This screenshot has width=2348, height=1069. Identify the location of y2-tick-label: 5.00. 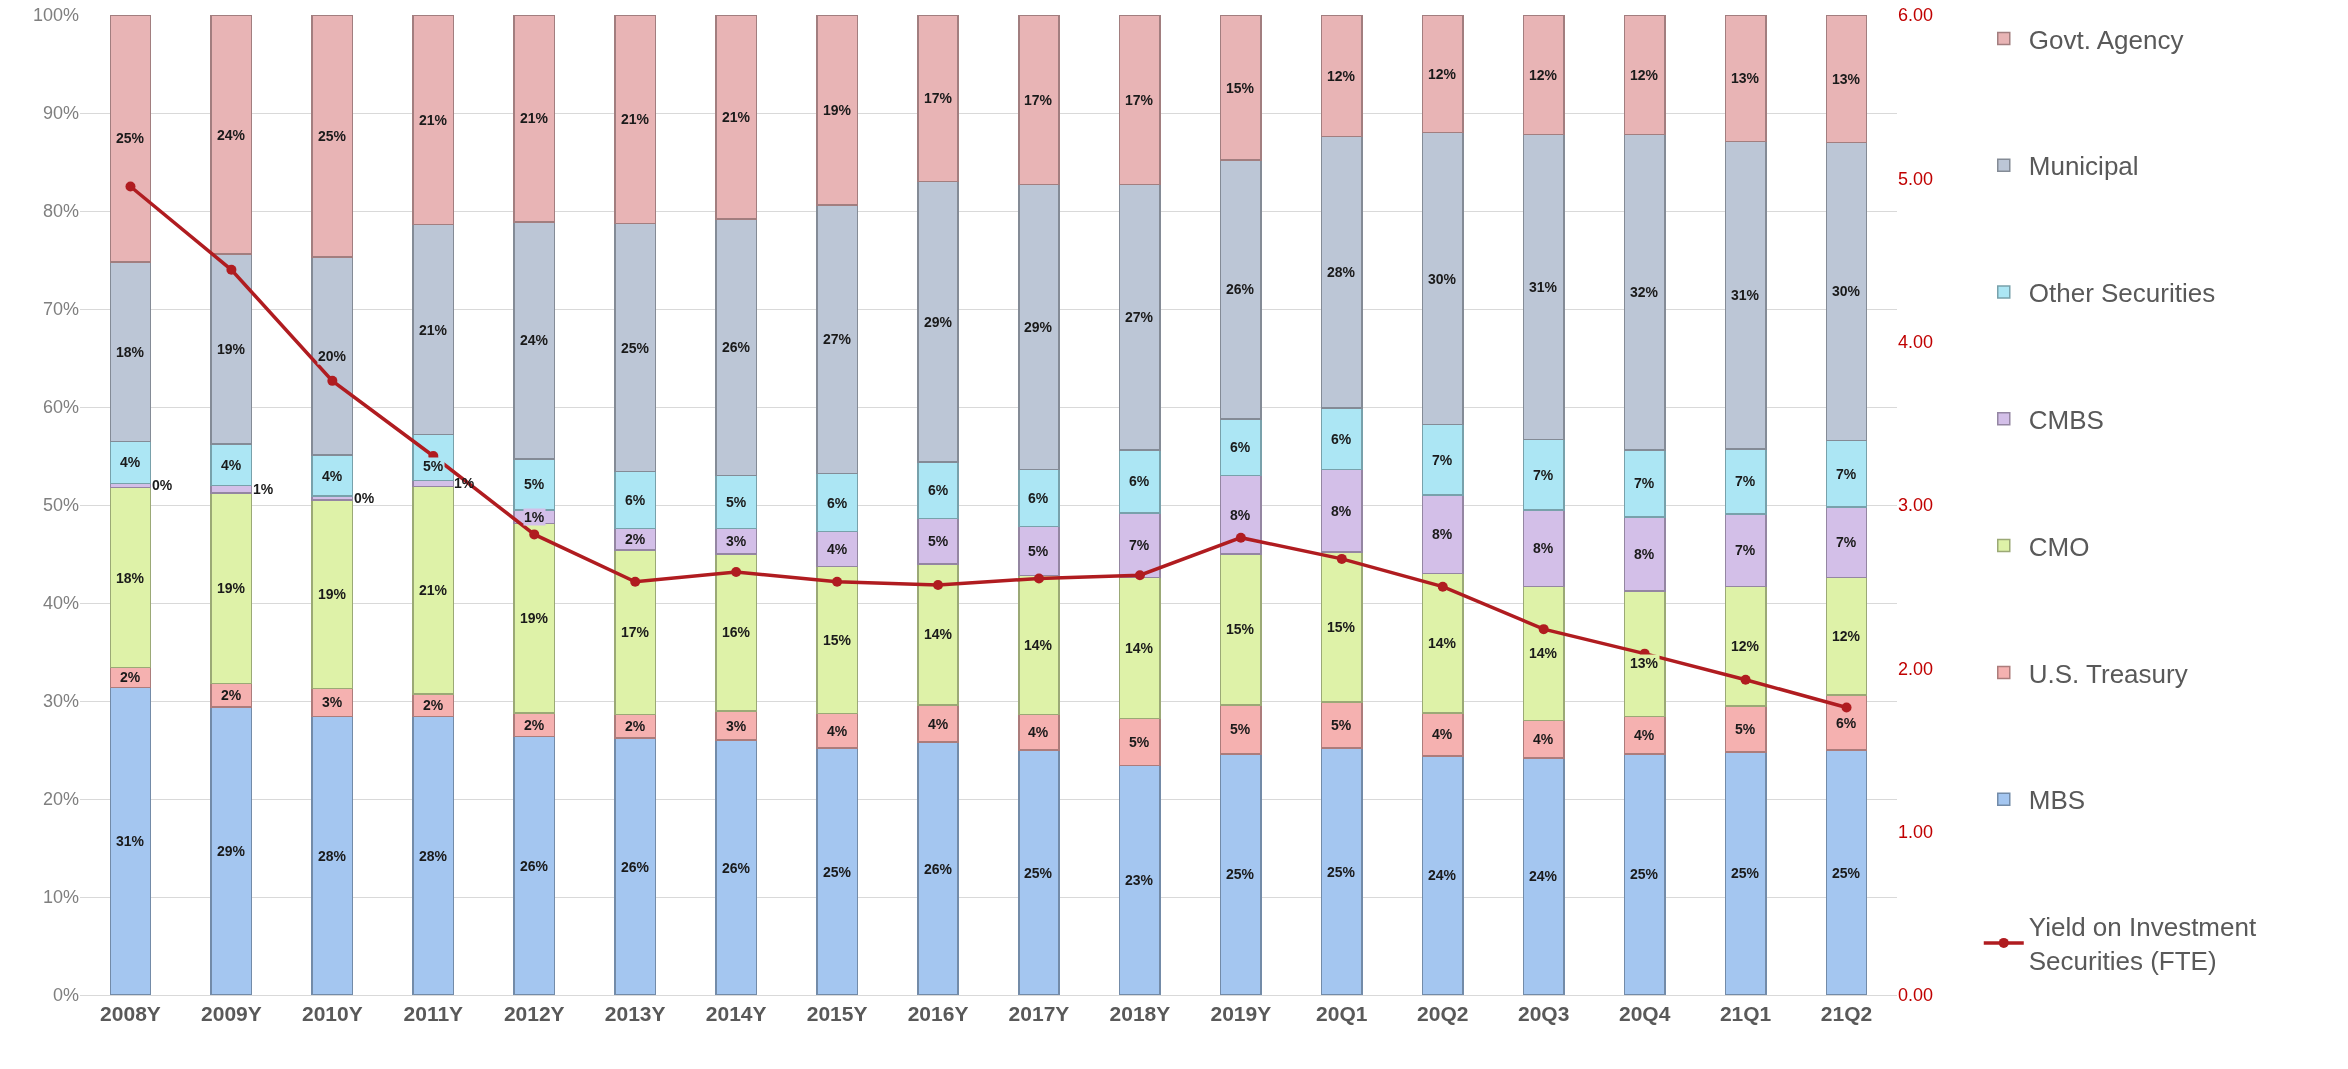
(1916, 178).